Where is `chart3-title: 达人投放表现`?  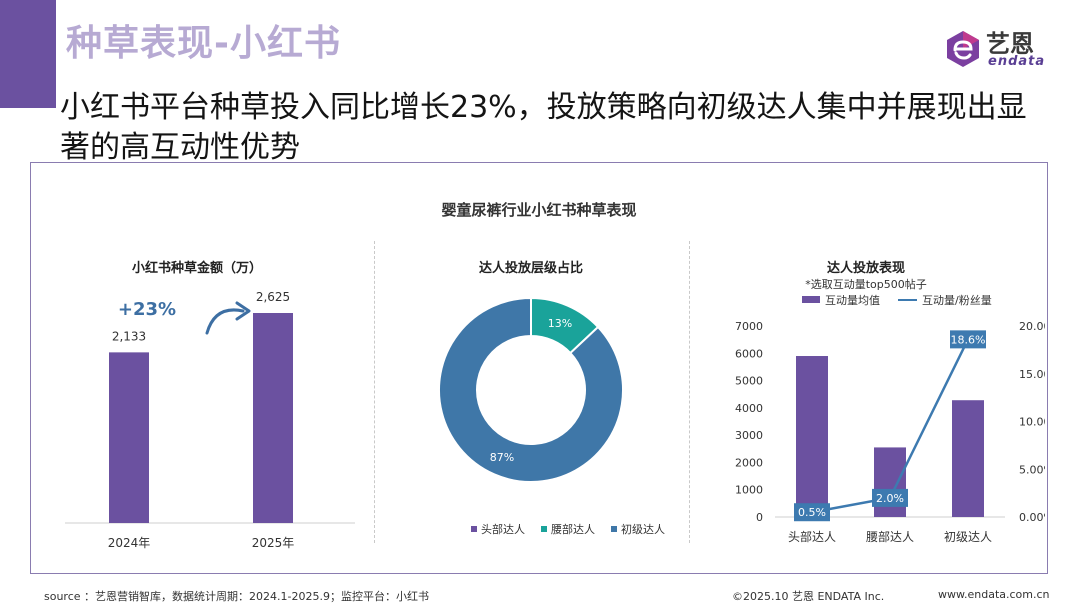
chart3-title: 达人投放表现 is located at coordinates (865, 268).